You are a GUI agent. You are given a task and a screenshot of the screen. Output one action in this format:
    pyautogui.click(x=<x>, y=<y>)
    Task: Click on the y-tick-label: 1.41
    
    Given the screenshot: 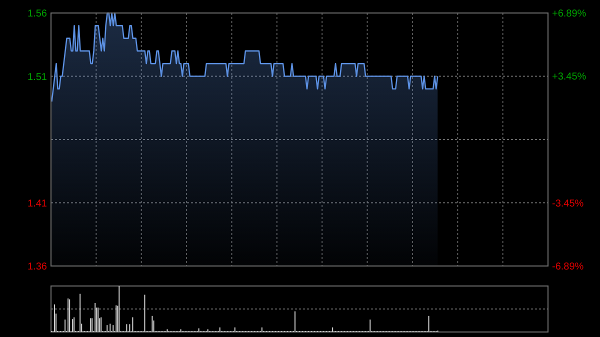 What is the action you would take?
    pyautogui.click(x=38, y=204)
    